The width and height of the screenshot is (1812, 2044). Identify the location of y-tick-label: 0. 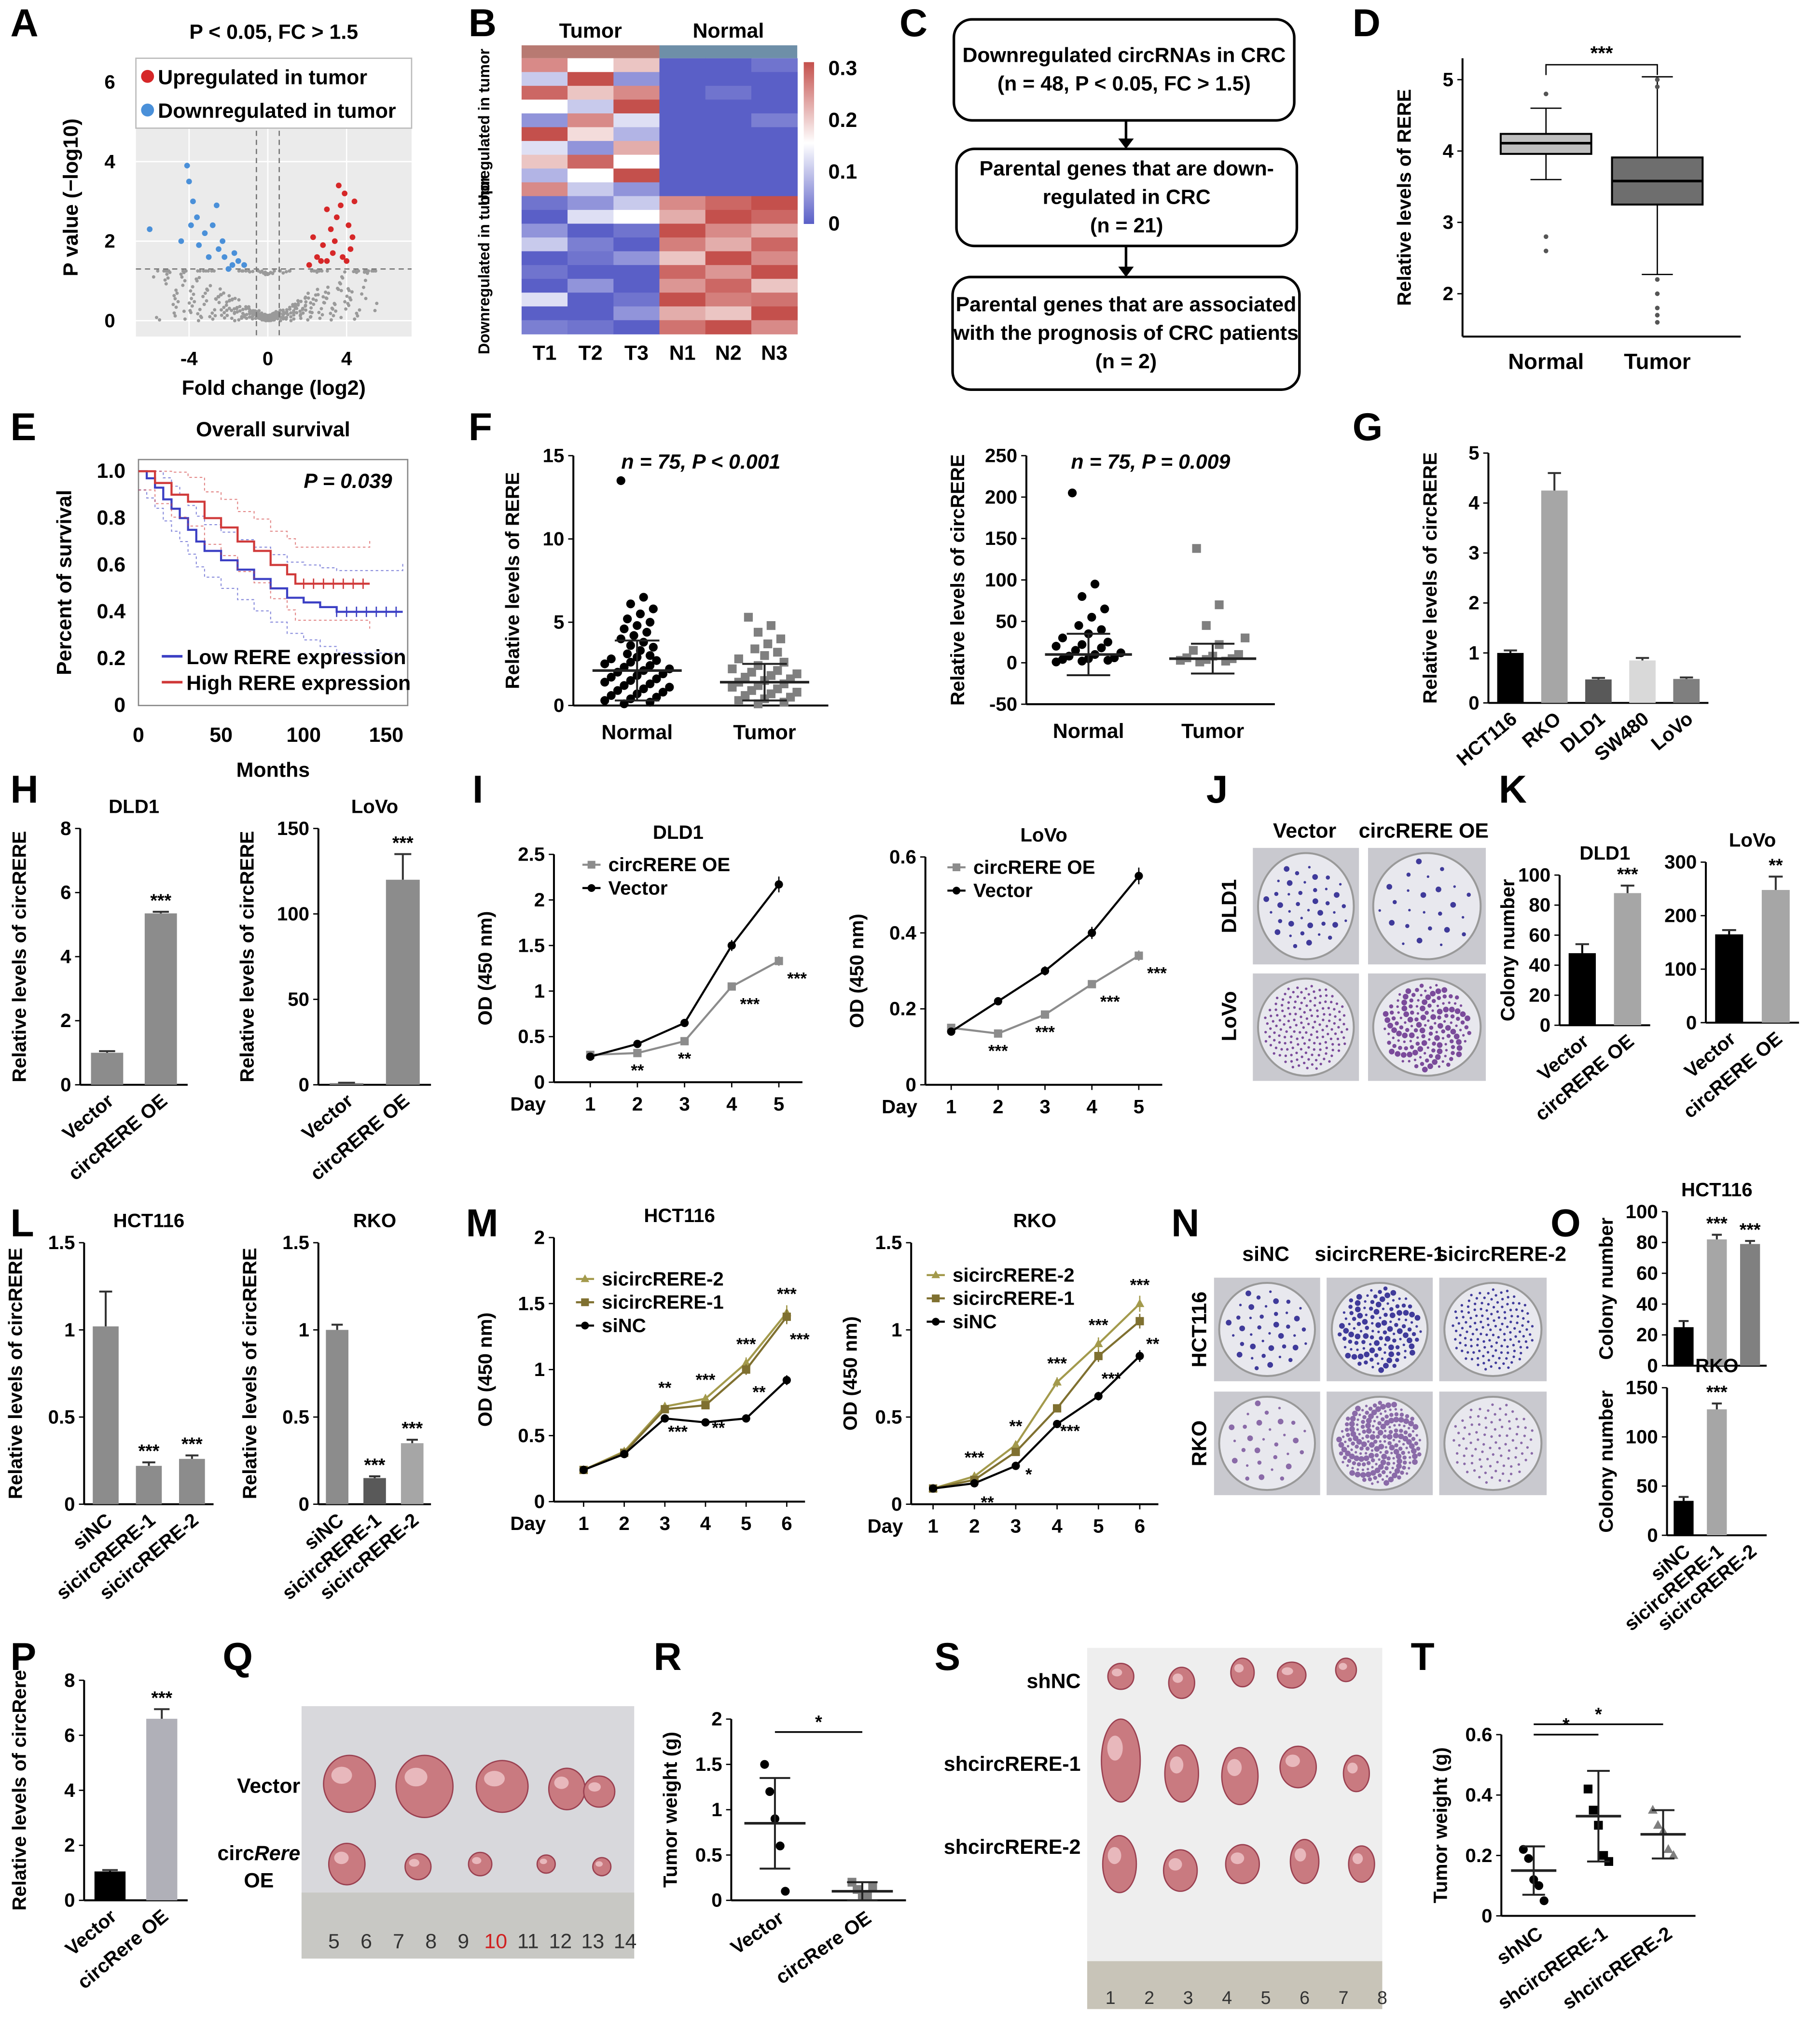
(539, 1082).